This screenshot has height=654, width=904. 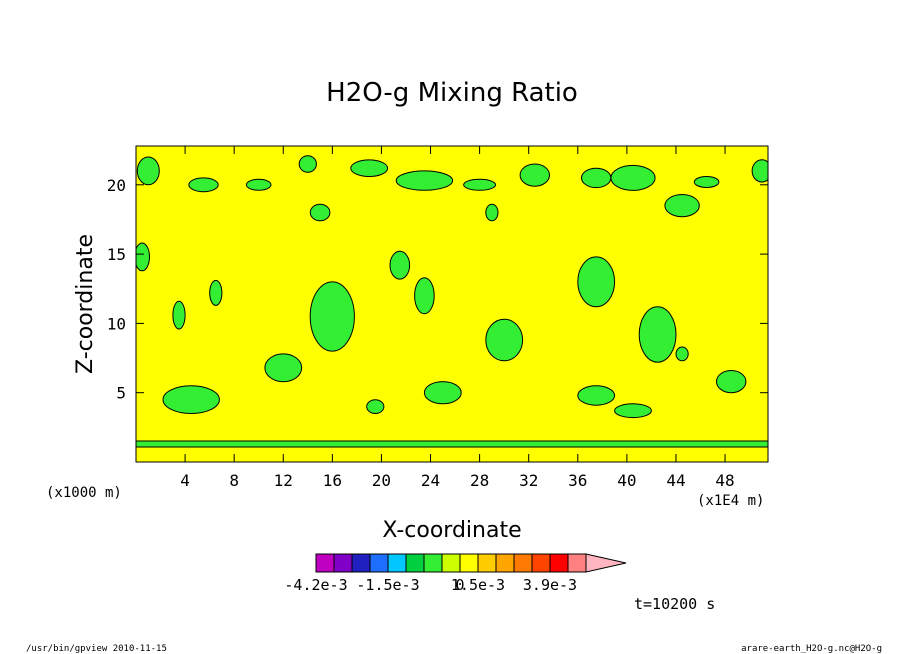 What do you see at coordinates (724, 480) in the screenshot?
I see `x-tick-label: 48` at bounding box center [724, 480].